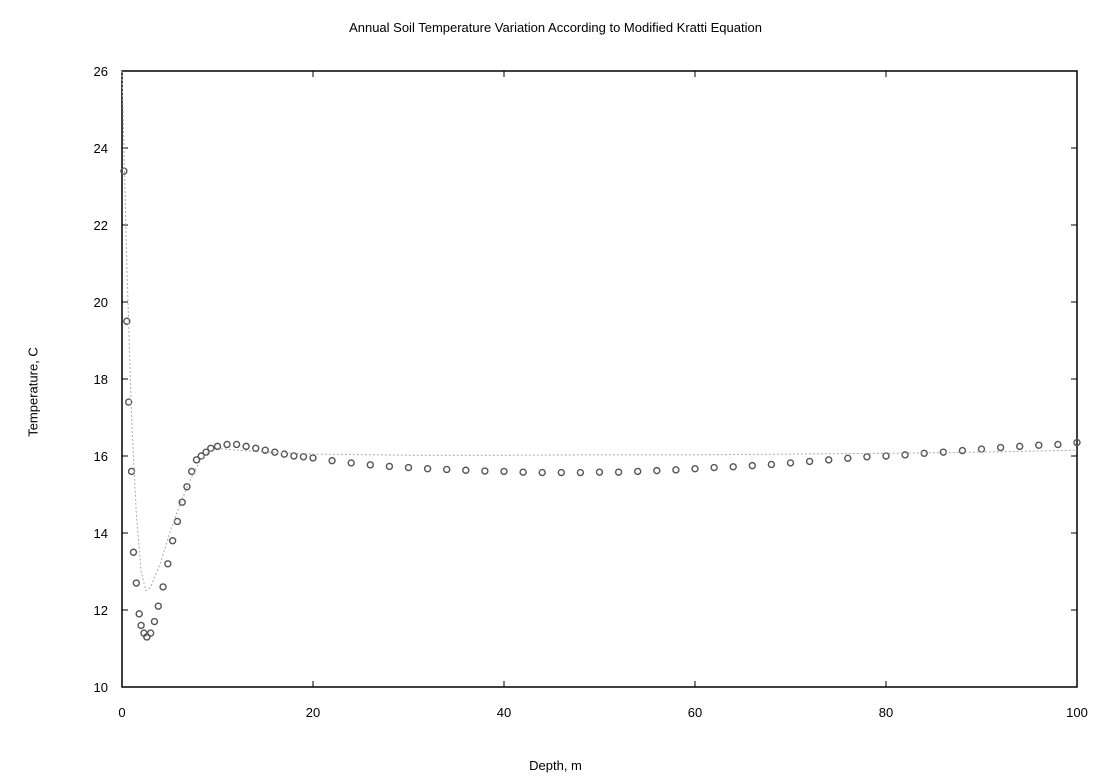  Describe the element at coordinates (504, 712) in the screenshot. I see `x-tick-label: 40` at that location.